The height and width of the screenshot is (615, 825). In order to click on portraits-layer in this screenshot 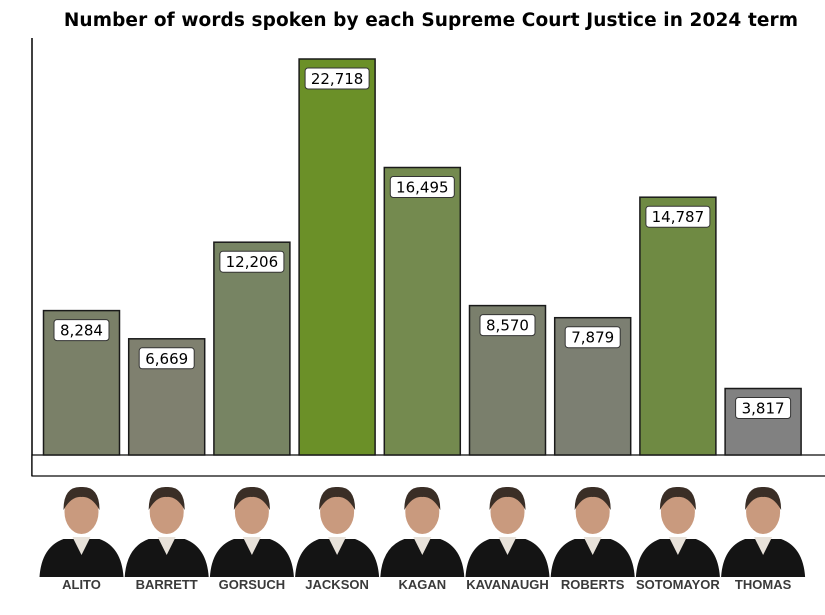, I will do `click(422, 531)`.